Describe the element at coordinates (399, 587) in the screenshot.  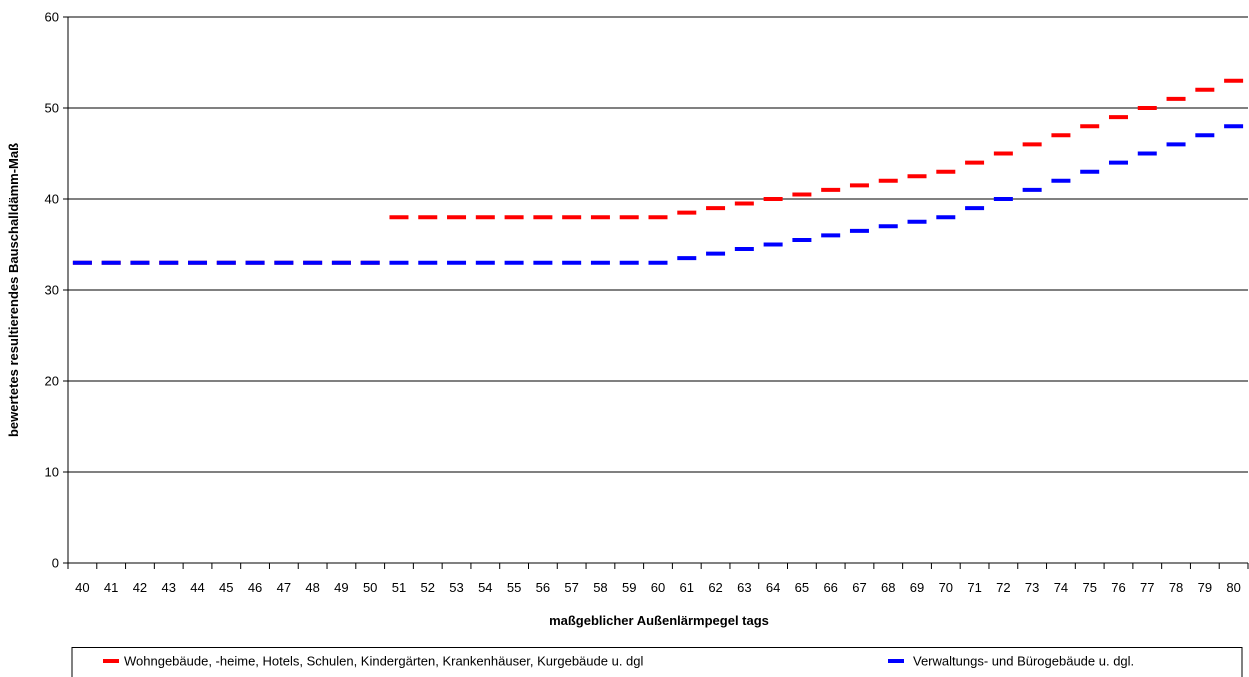
I see `x-tick-label: 51` at that location.